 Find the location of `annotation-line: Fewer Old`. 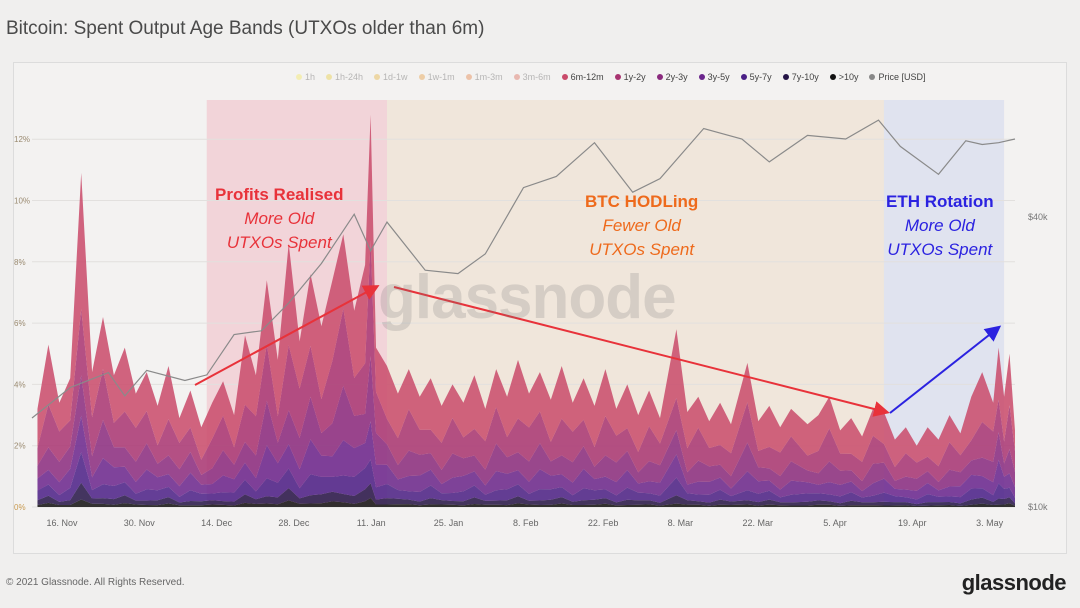

annotation-line: Fewer Old is located at coordinates (641, 225).